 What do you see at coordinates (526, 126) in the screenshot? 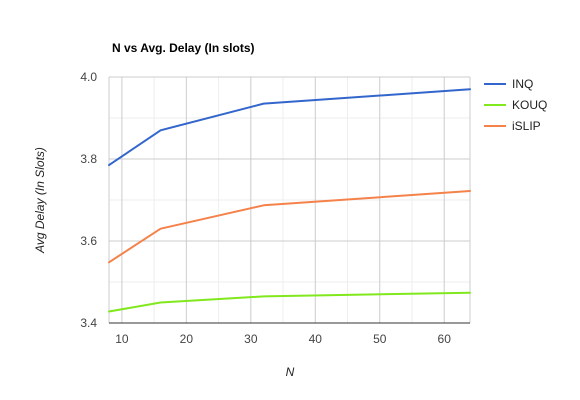
I see `legend-label-islip: iSLIP` at bounding box center [526, 126].